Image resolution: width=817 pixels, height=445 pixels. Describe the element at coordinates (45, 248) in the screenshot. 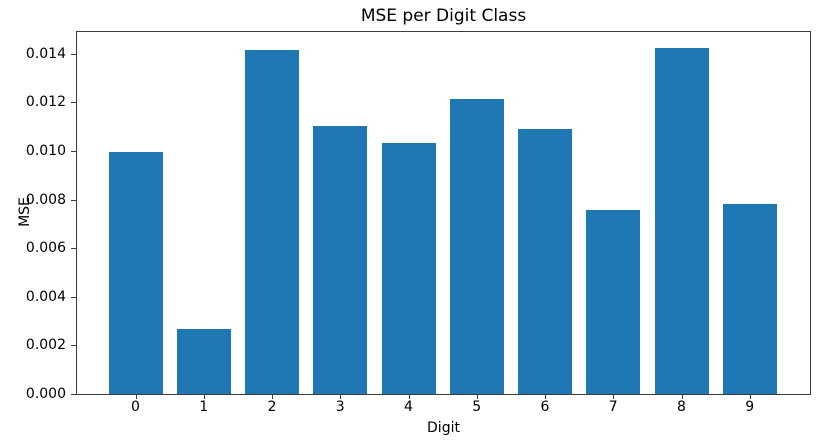

I see `y-tick-label: 0.006` at that location.